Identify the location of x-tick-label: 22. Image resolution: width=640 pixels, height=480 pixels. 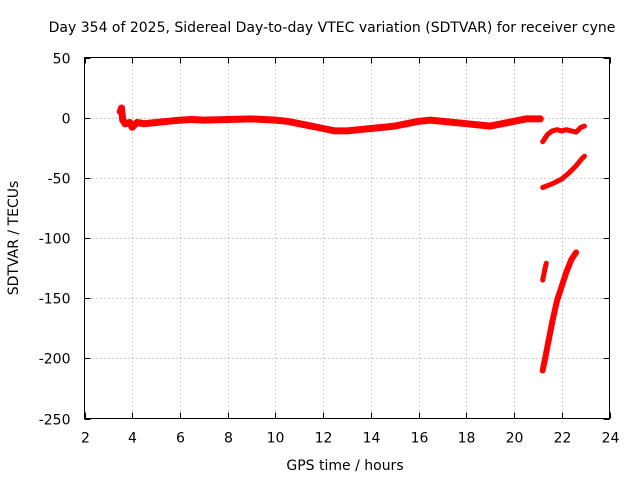
(563, 439).